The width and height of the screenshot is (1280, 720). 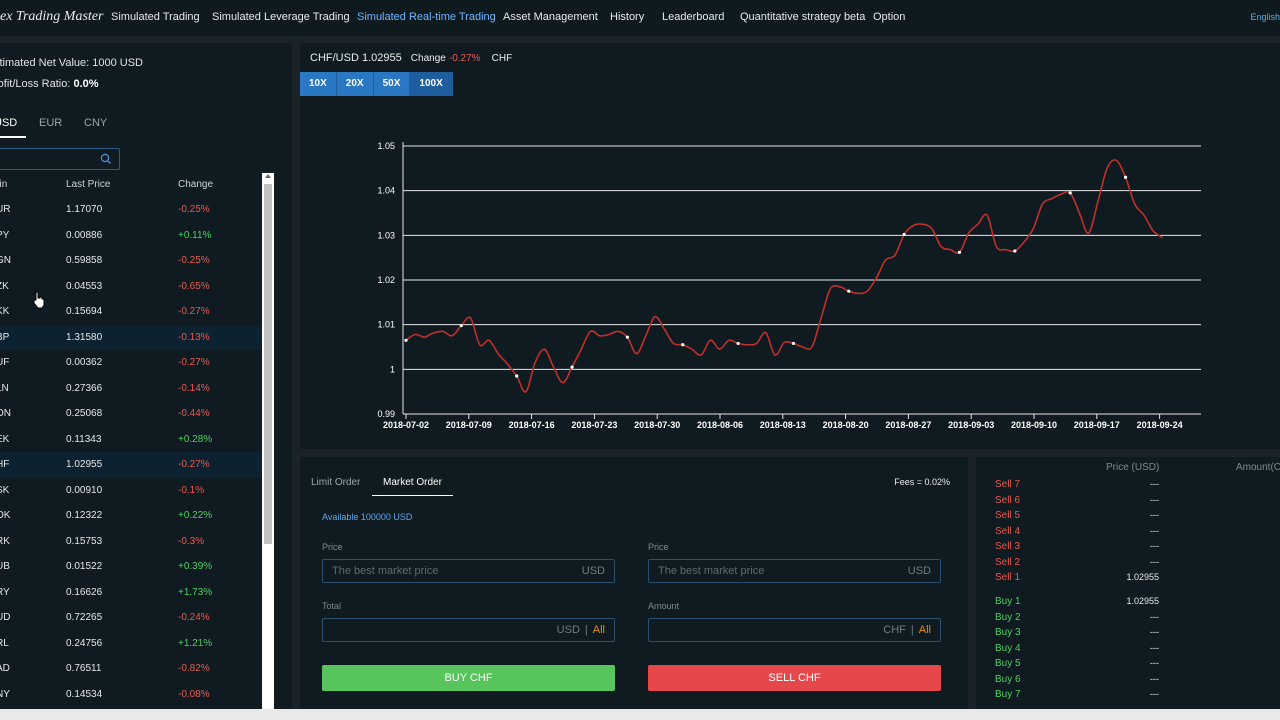 What do you see at coordinates (355, 84) in the screenshot?
I see `leverage-20x-button: 20X` at bounding box center [355, 84].